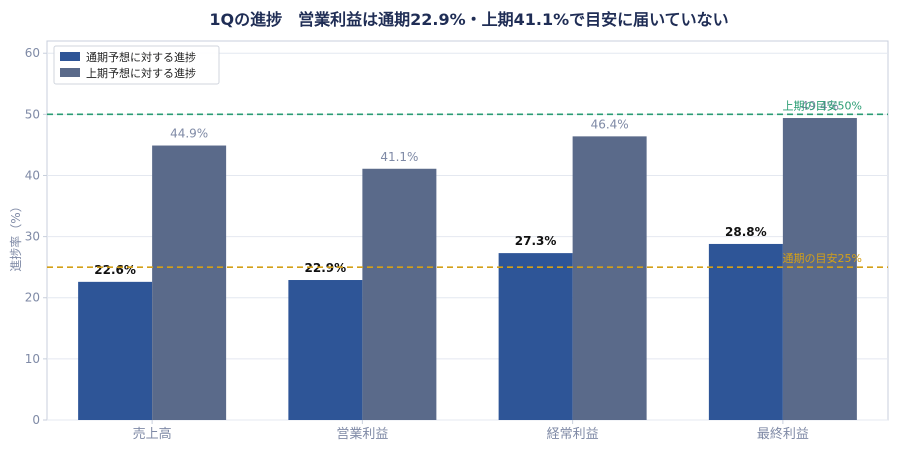  Describe the element at coordinates (32, 175) in the screenshot. I see `y-tick-label: 40` at that location.